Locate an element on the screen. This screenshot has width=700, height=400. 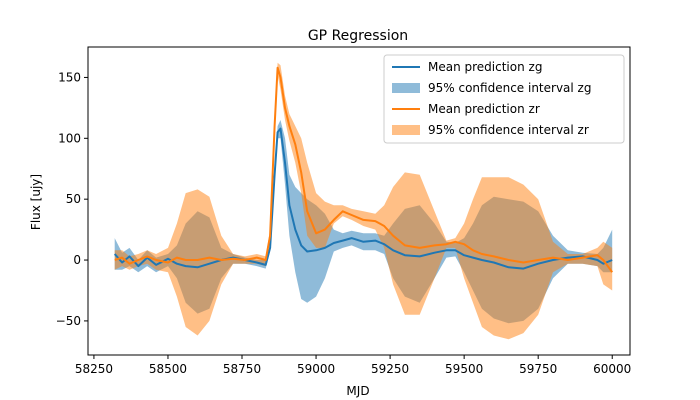
legend-swatch-band-zr is located at coordinates (406, 130).